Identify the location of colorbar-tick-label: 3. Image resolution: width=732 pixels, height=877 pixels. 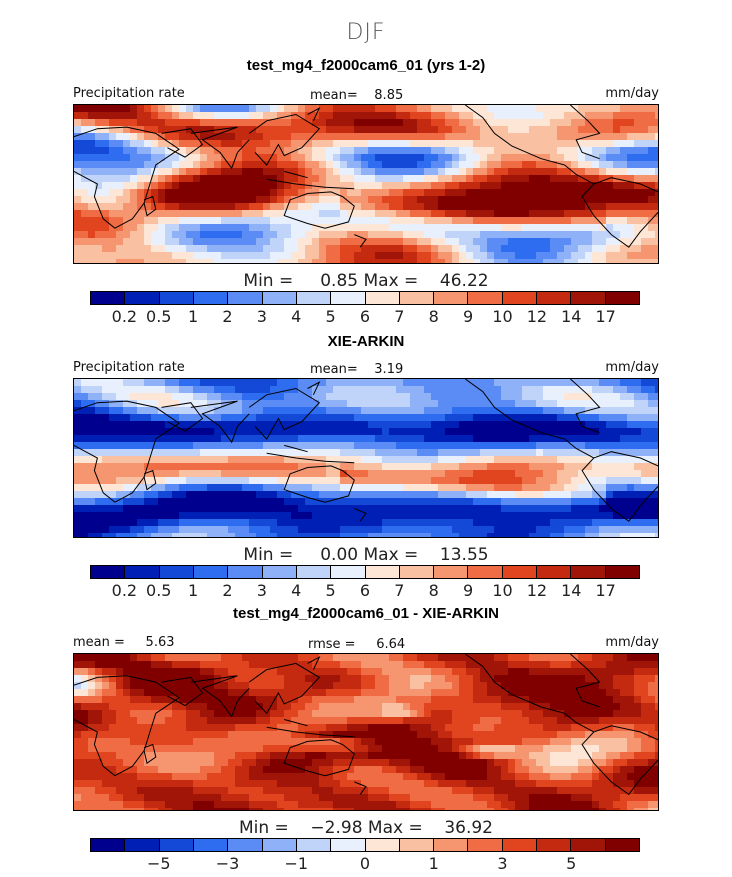
(261, 590).